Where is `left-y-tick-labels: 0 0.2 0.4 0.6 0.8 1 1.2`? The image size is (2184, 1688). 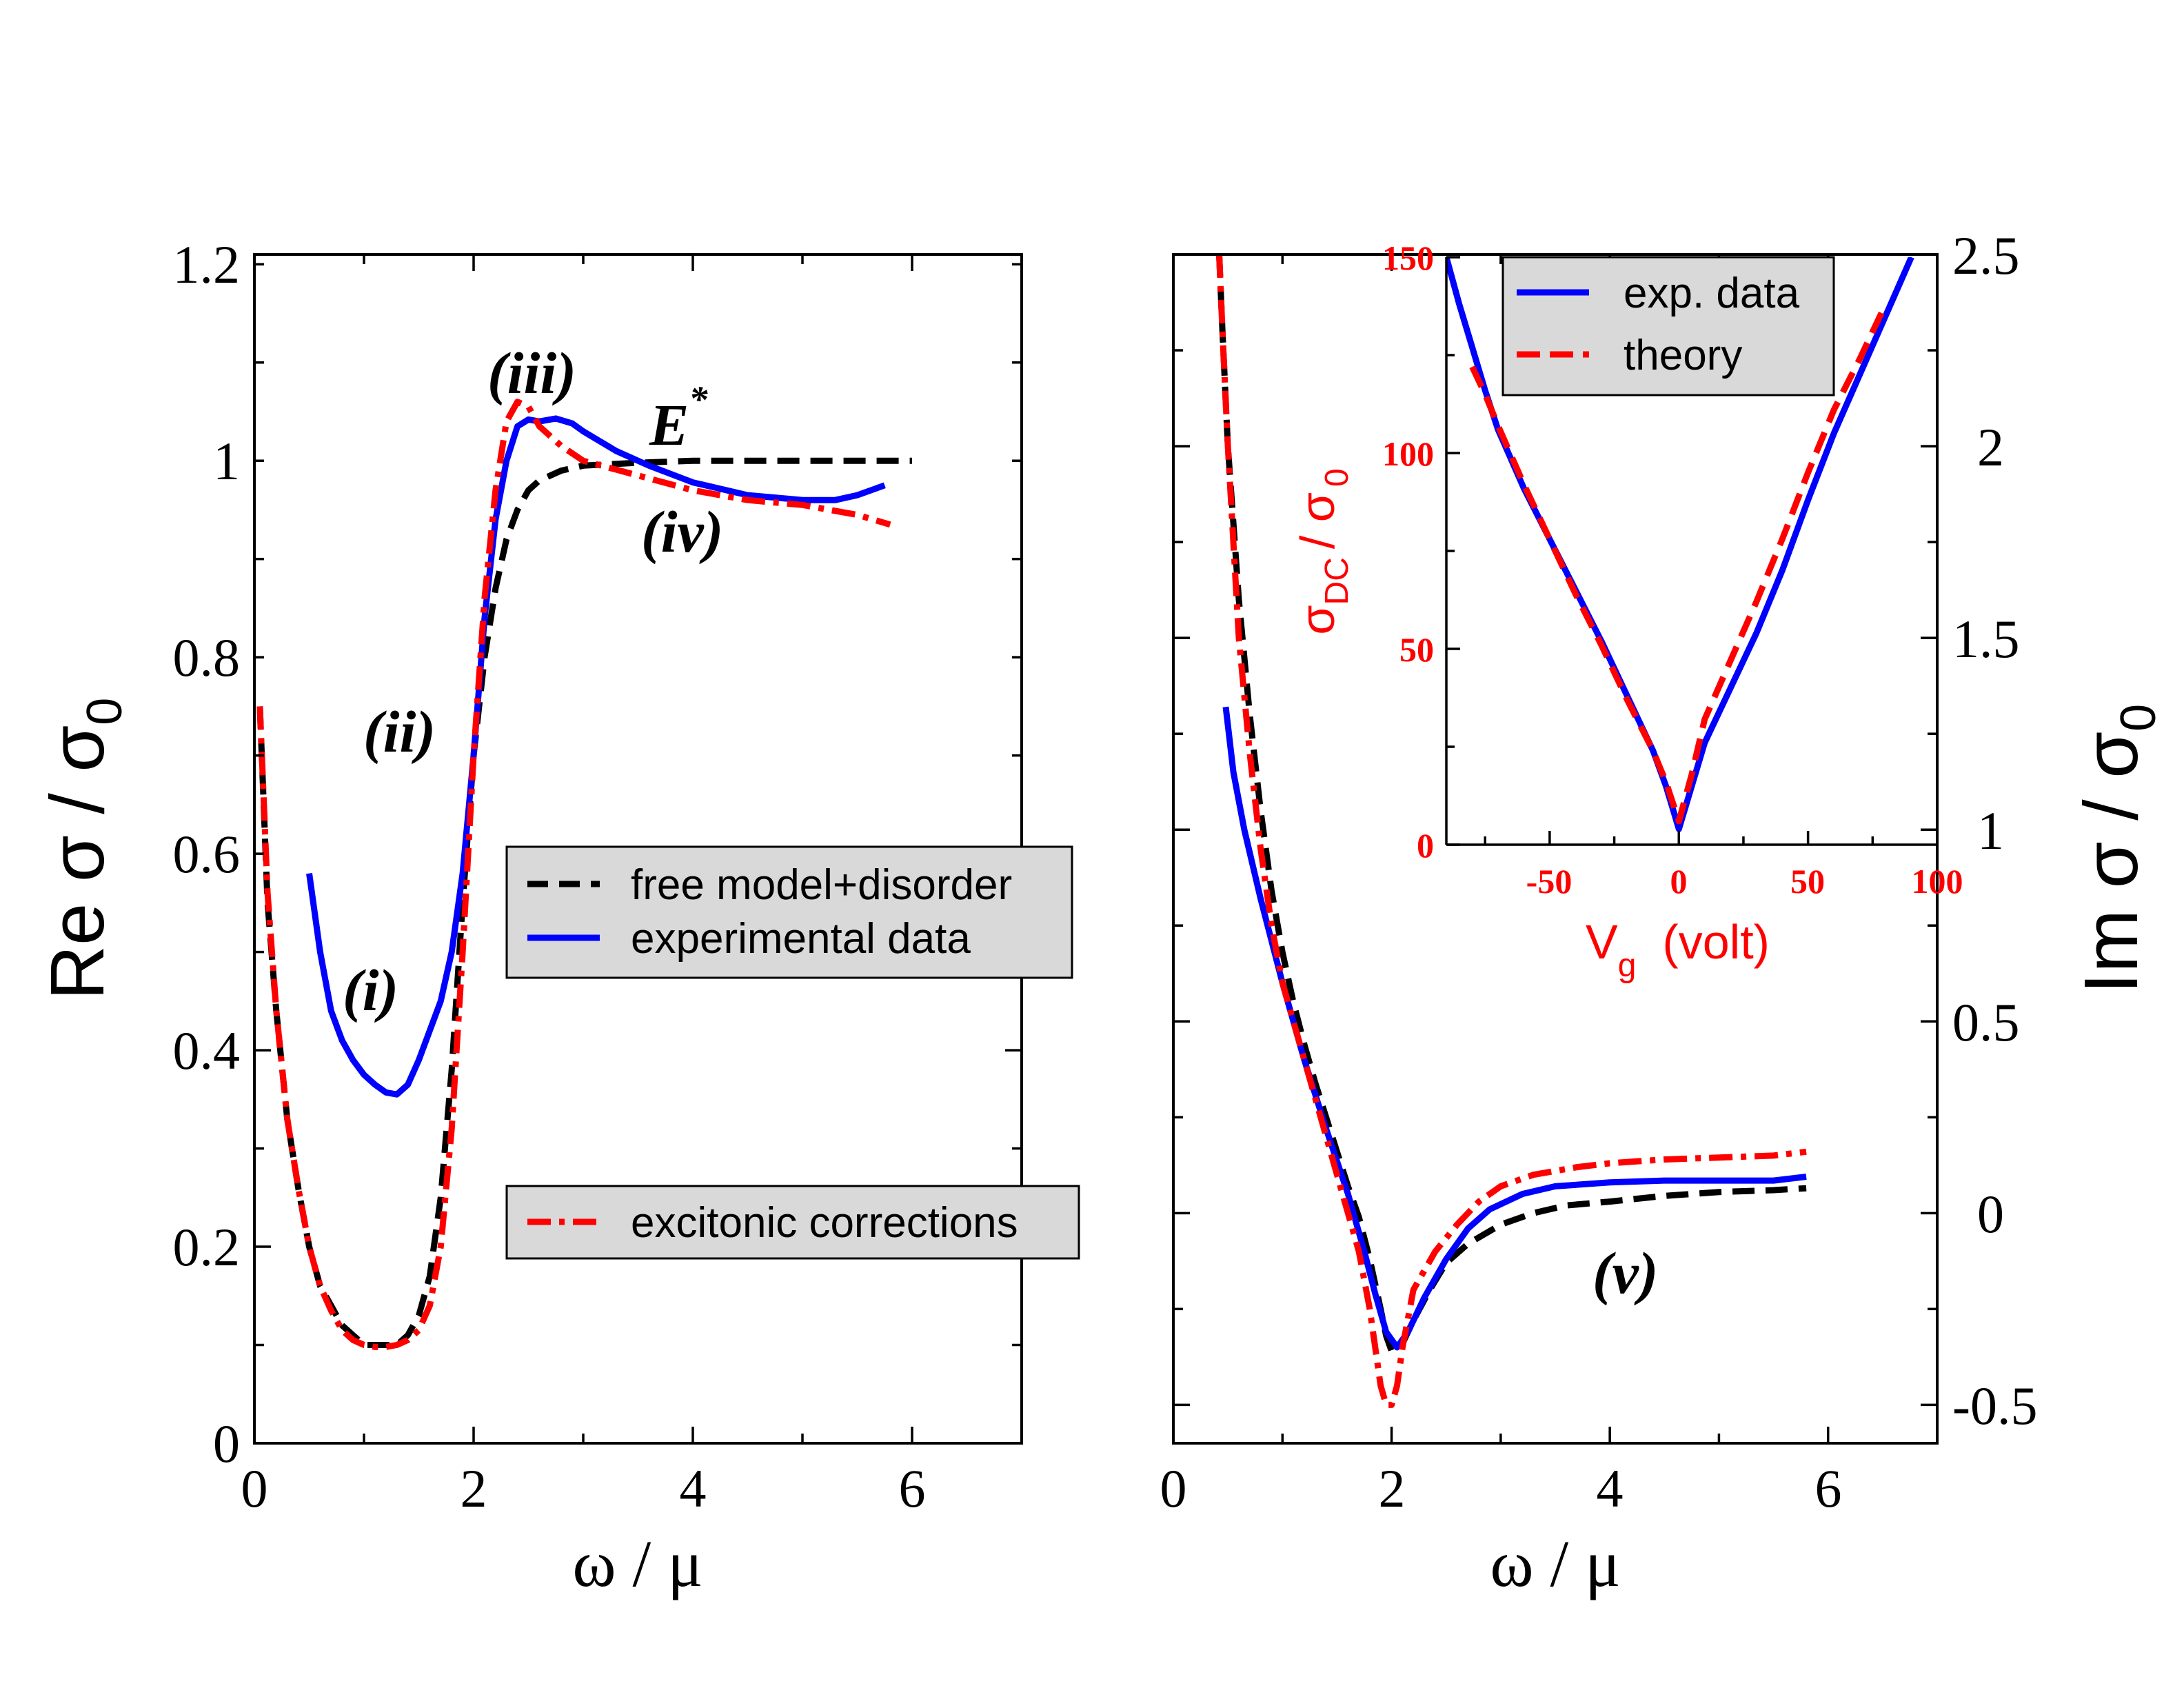
left-y-tick-labels: 0 0.2 0.4 0.6 0.8 1 1.2 is located at coordinates (207, 854).